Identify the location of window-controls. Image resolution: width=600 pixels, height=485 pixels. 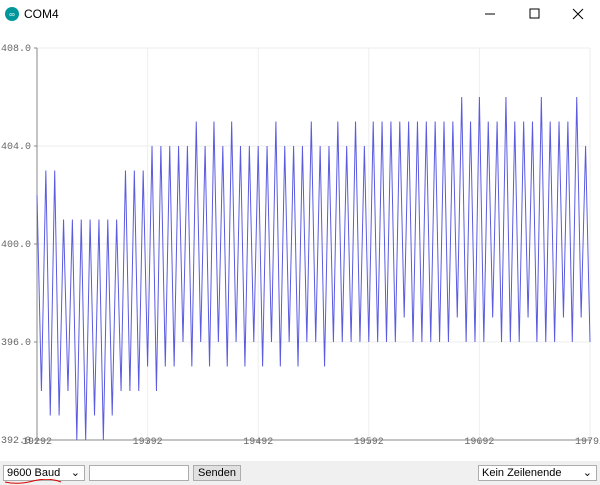
(530, 15).